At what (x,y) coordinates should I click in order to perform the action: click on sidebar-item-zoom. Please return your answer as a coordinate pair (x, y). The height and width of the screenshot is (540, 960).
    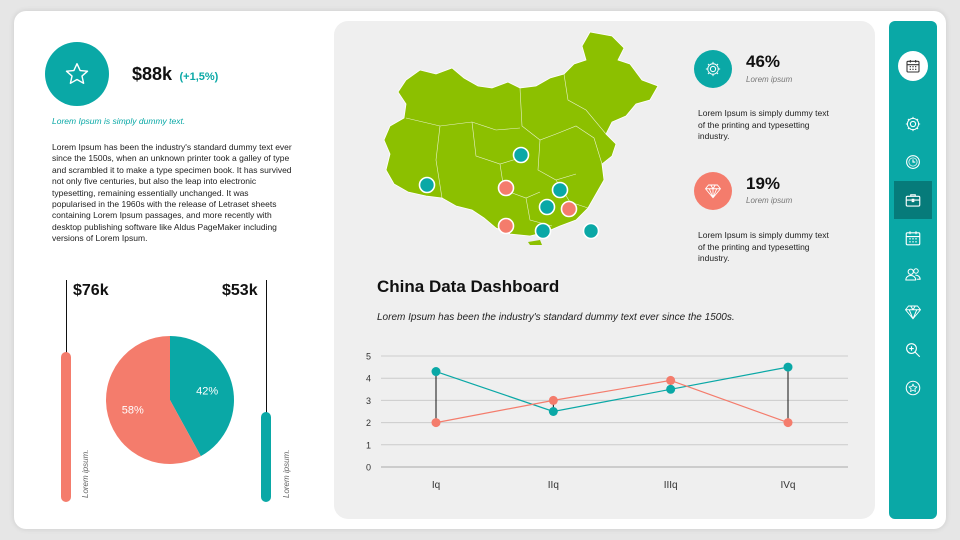
    Looking at the image, I should click on (913, 350).